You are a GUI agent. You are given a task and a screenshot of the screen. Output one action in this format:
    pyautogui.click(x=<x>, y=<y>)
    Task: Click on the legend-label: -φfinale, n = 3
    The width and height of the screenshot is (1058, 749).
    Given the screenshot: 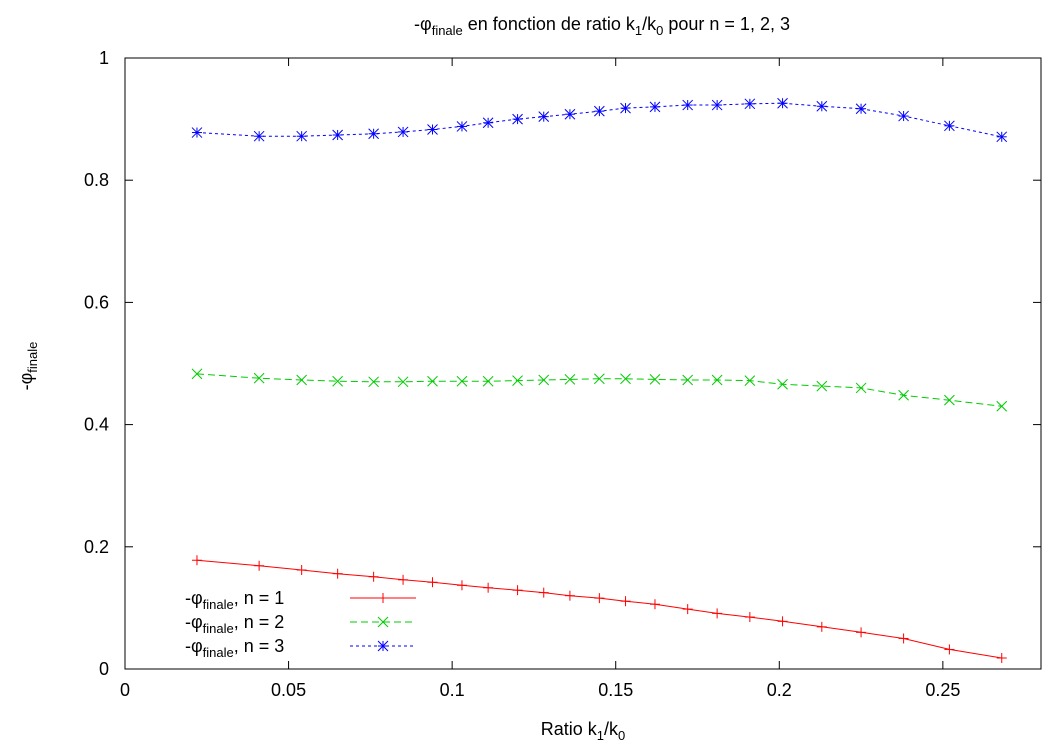 What is the action you would take?
    pyautogui.click(x=234, y=648)
    